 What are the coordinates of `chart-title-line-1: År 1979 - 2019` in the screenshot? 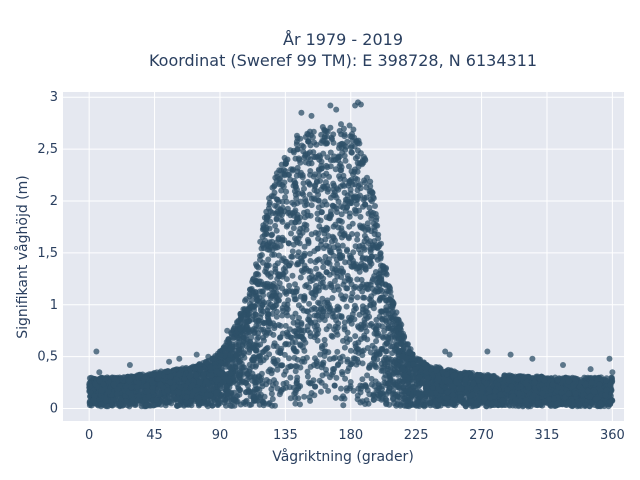 It's located at (343, 39).